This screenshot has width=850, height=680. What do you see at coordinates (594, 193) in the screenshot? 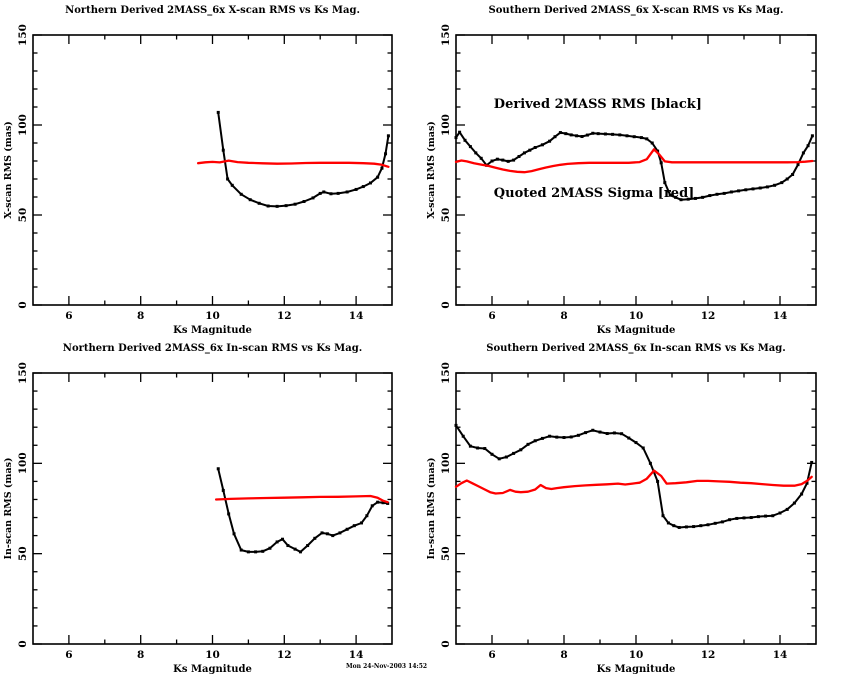
I see `annotation-label: Quoted 2MASS Sigma [red]` at bounding box center [594, 193].